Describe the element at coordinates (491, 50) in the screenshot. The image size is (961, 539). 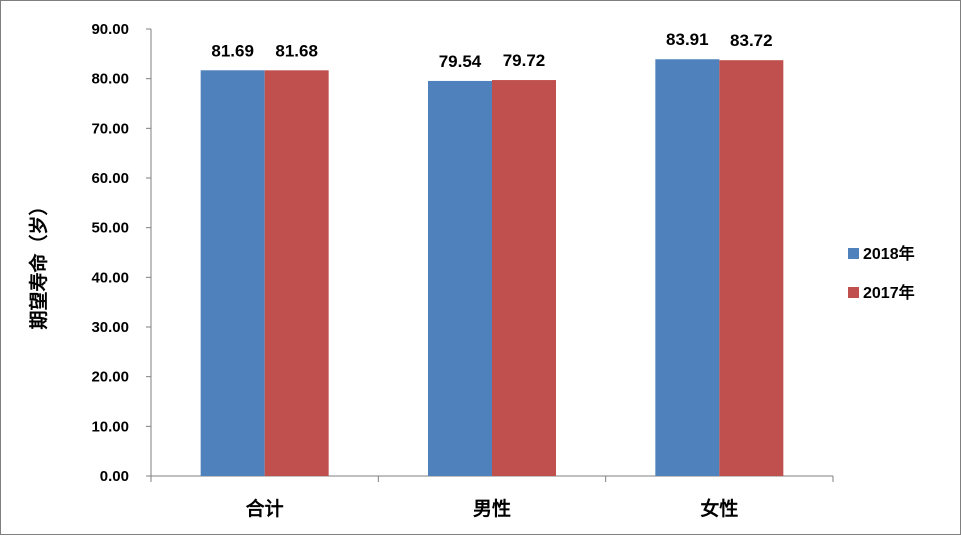
I see `data-labels: 81.69 81.68 79.54 79.72 83.91 83.72` at that location.